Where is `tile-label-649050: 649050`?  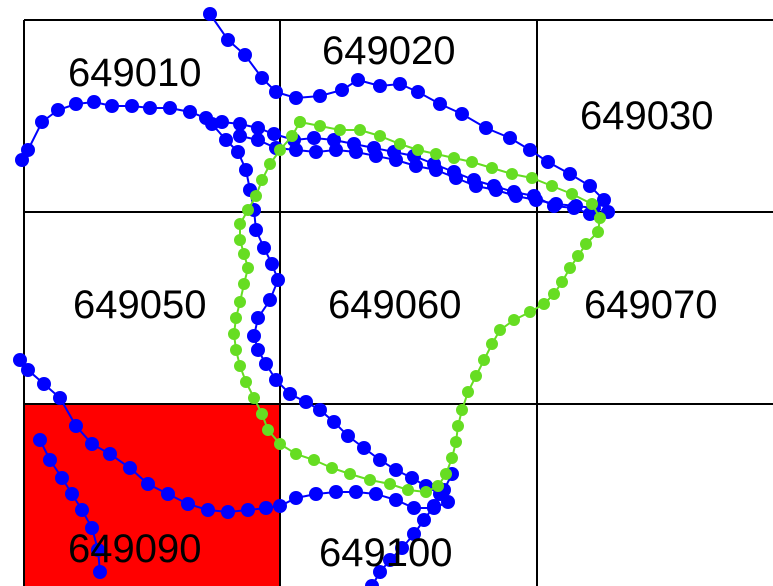
tile-label-649050: 649050 is located at coordinates (139, 305).